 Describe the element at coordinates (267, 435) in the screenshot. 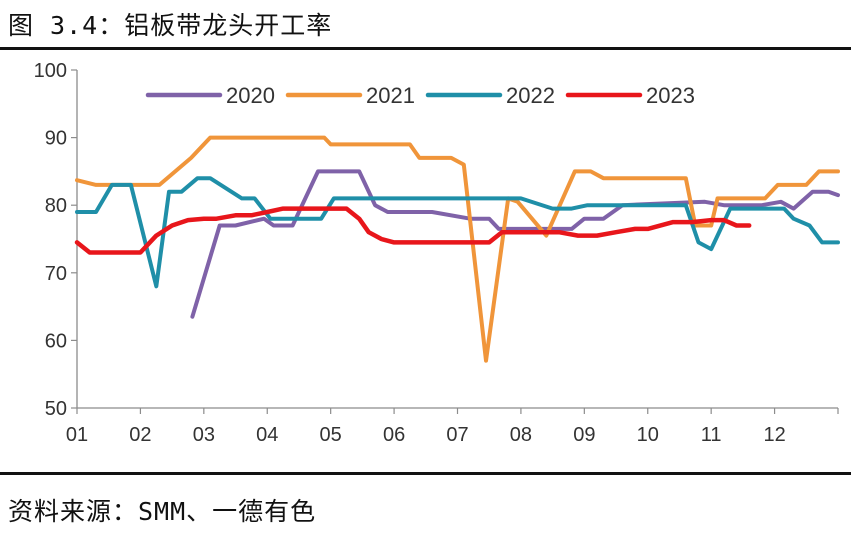

I see `x-tick-label: 04` at that location.